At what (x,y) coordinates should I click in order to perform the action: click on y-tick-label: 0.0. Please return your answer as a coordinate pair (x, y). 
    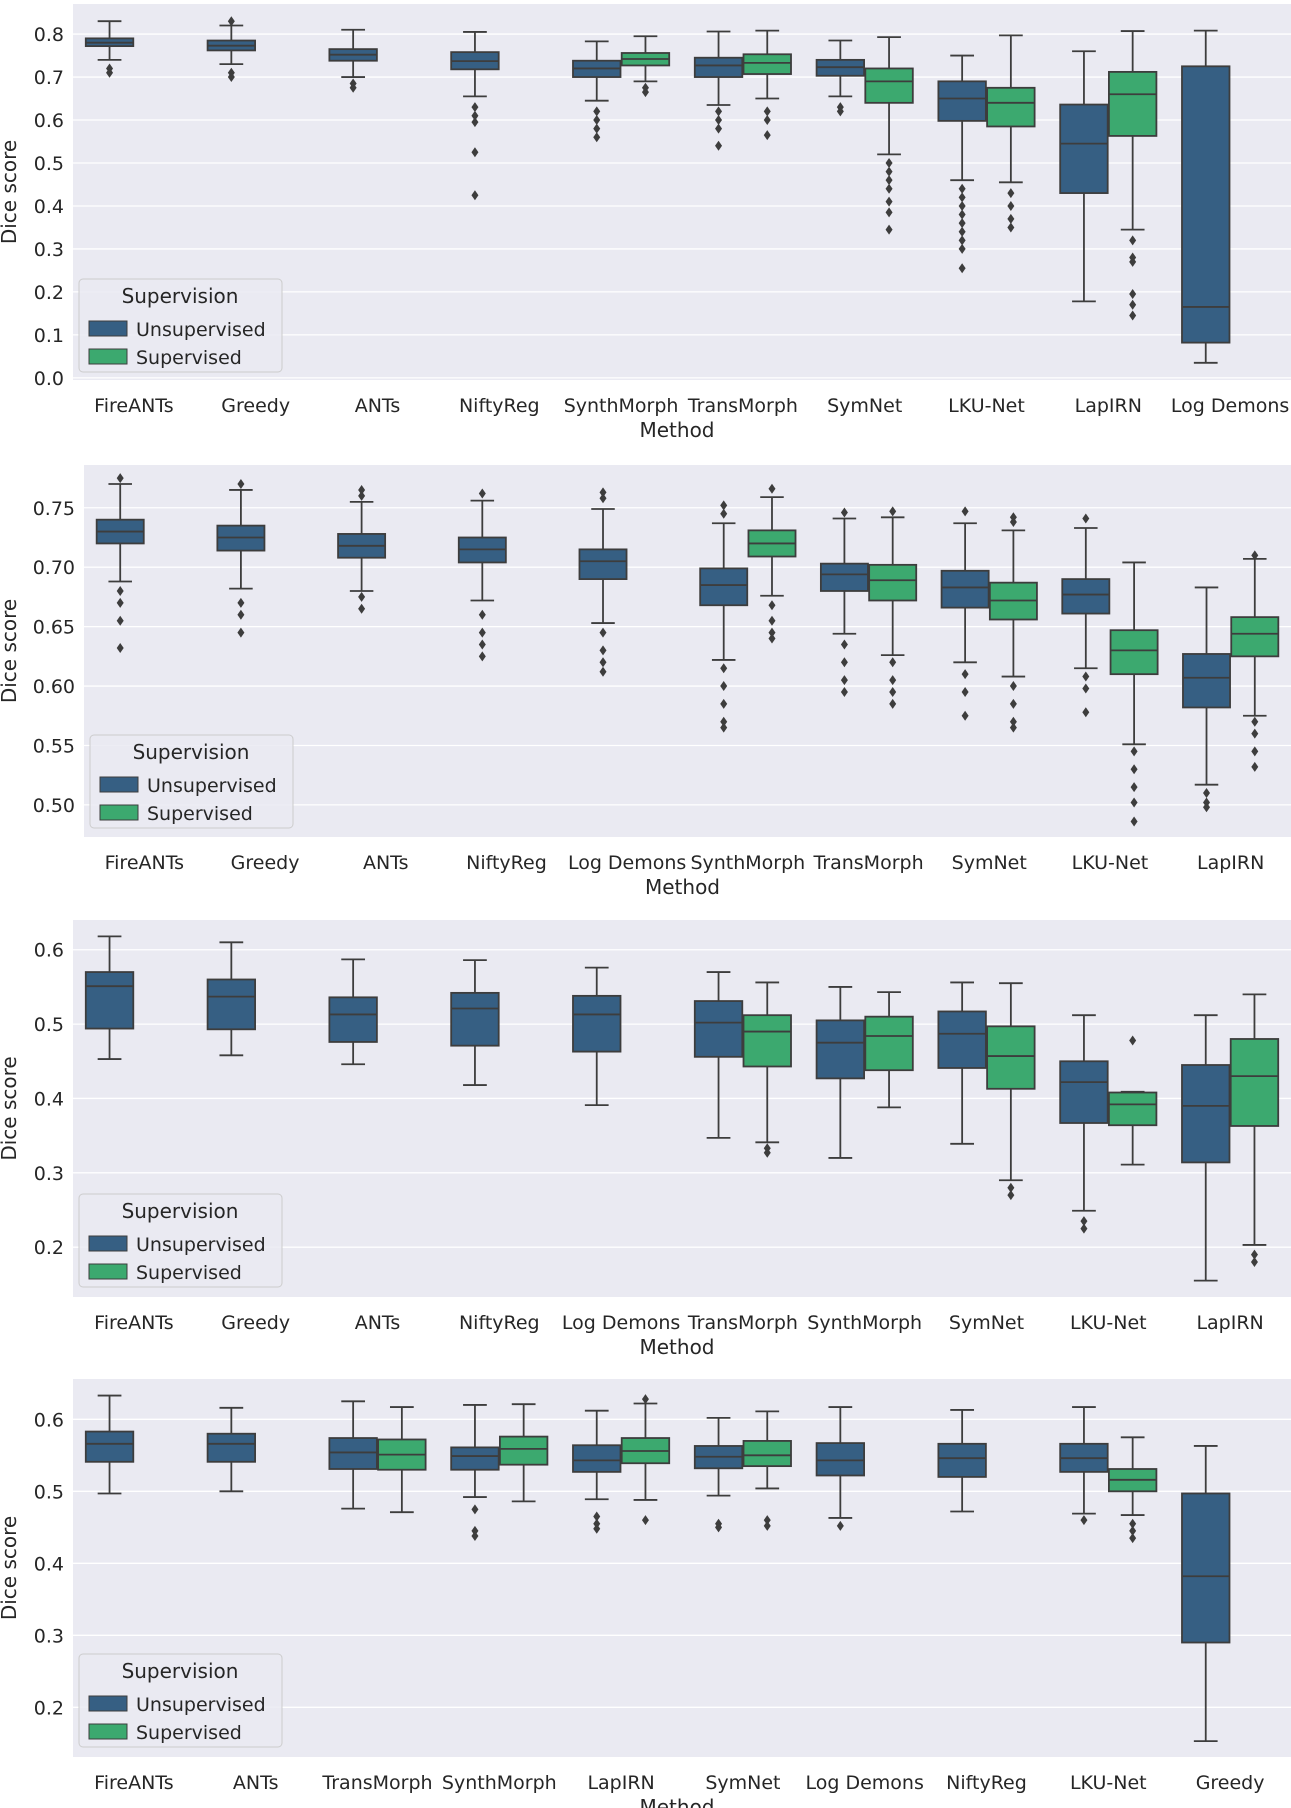
    Looking at the image, I should click on (49, 379).